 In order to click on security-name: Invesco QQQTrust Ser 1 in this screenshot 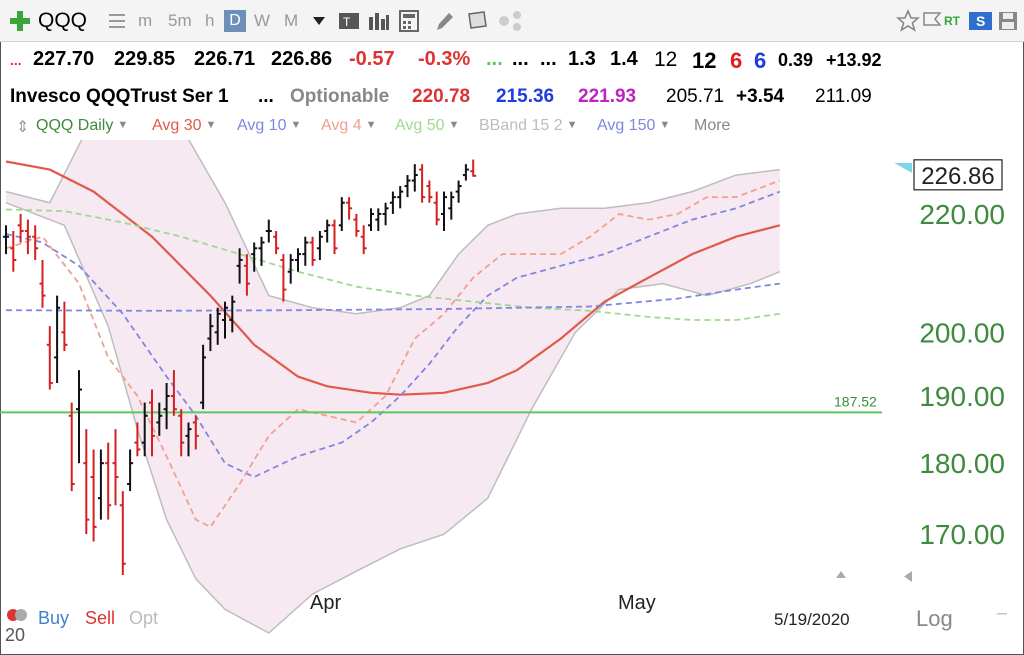, I will do `click(119, 96)`.